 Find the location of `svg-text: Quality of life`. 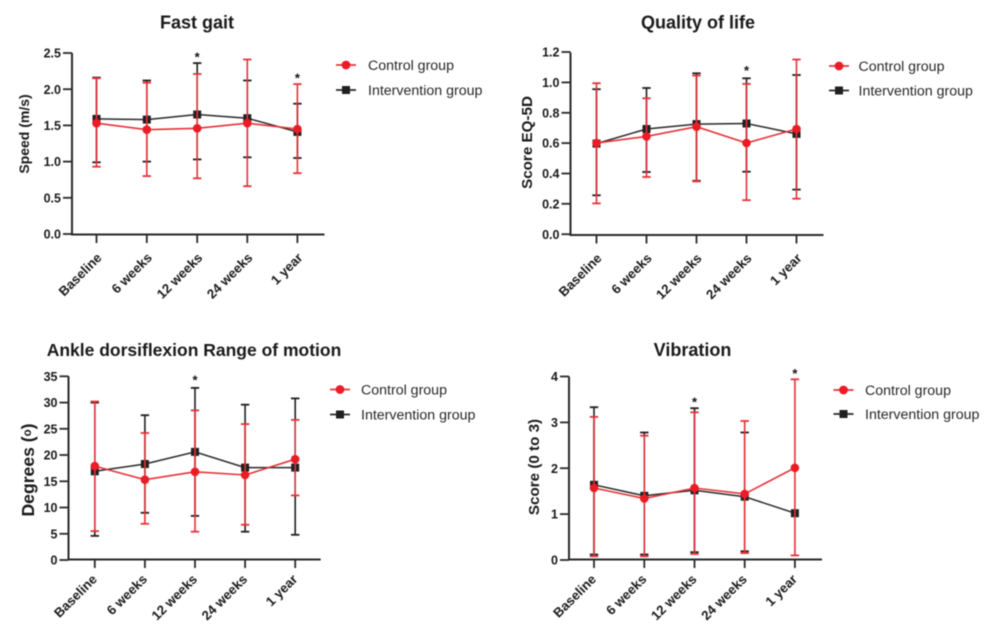

svg-text: Quality of life is located at coordinates (698, 23).